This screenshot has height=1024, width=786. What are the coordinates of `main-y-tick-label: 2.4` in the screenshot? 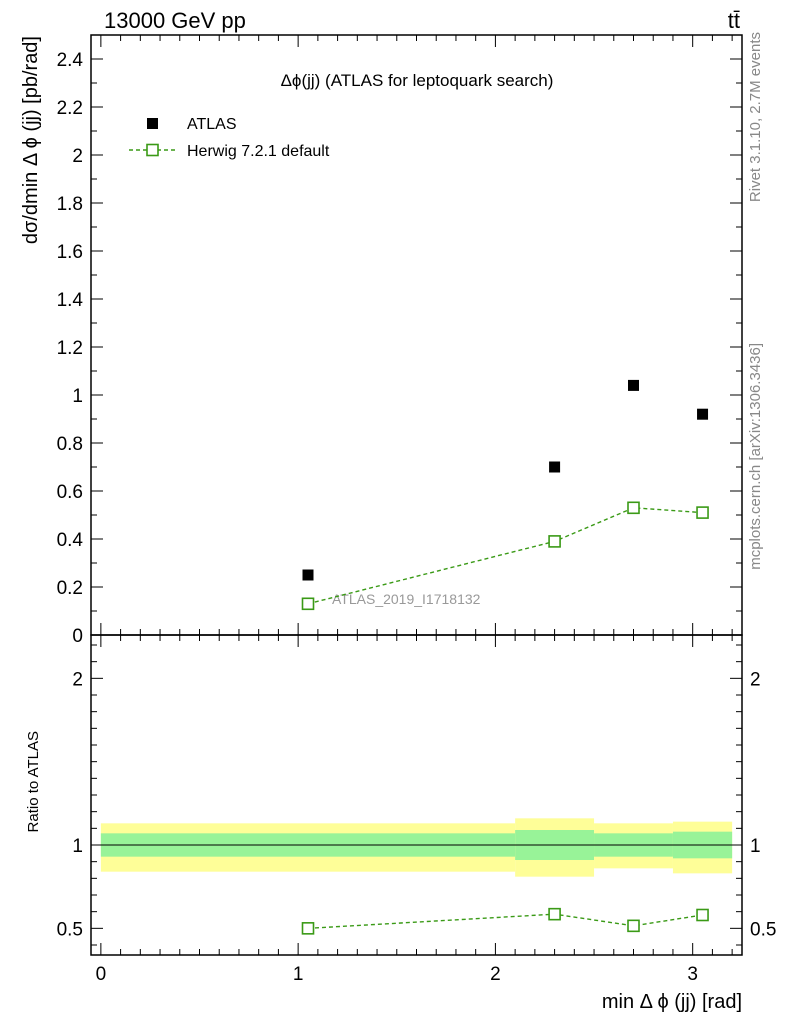 It's located at (70, 60).